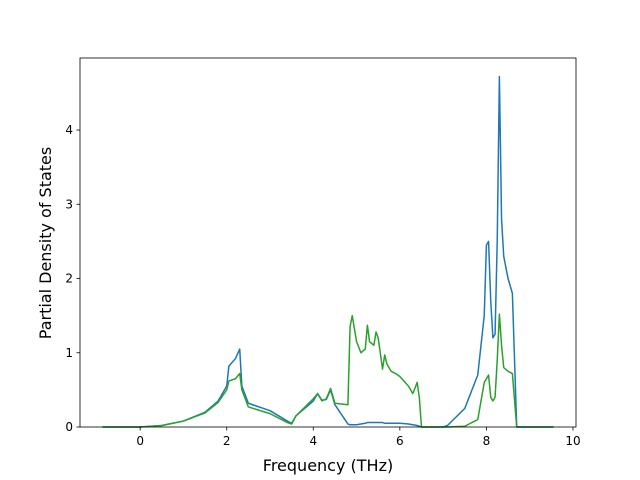 The image size is (640, 480). I want to click on y-tick-label: 4, so click(69, 130).